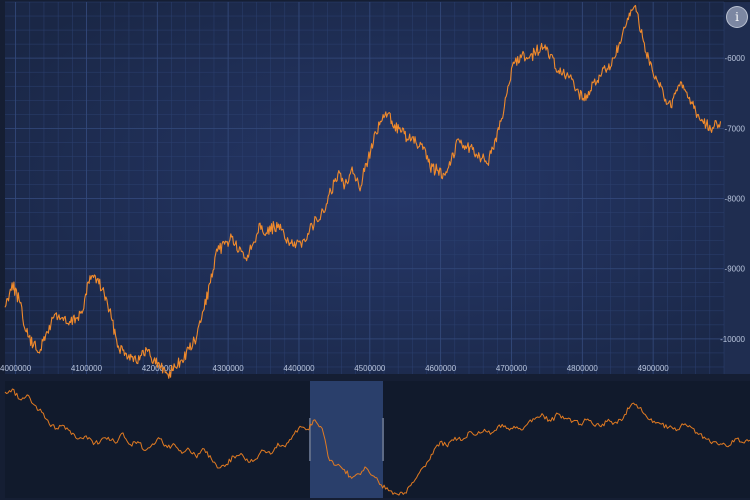  I want to click on x-tick-label: 4700000, so click(512, 368).